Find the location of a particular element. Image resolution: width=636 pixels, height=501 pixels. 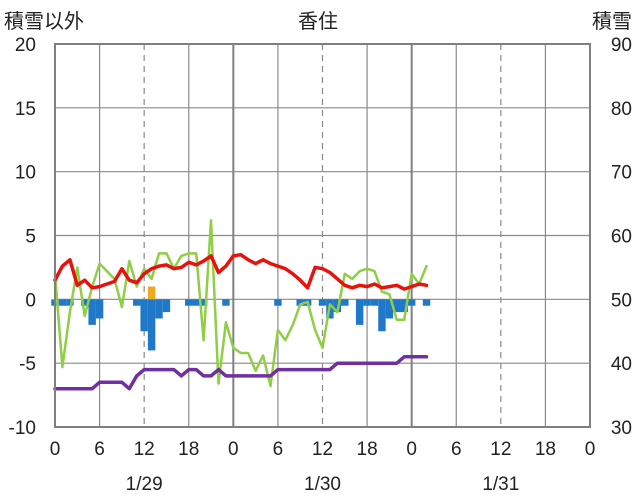

date-label: 1/31 is located at coordinates (500, 484).